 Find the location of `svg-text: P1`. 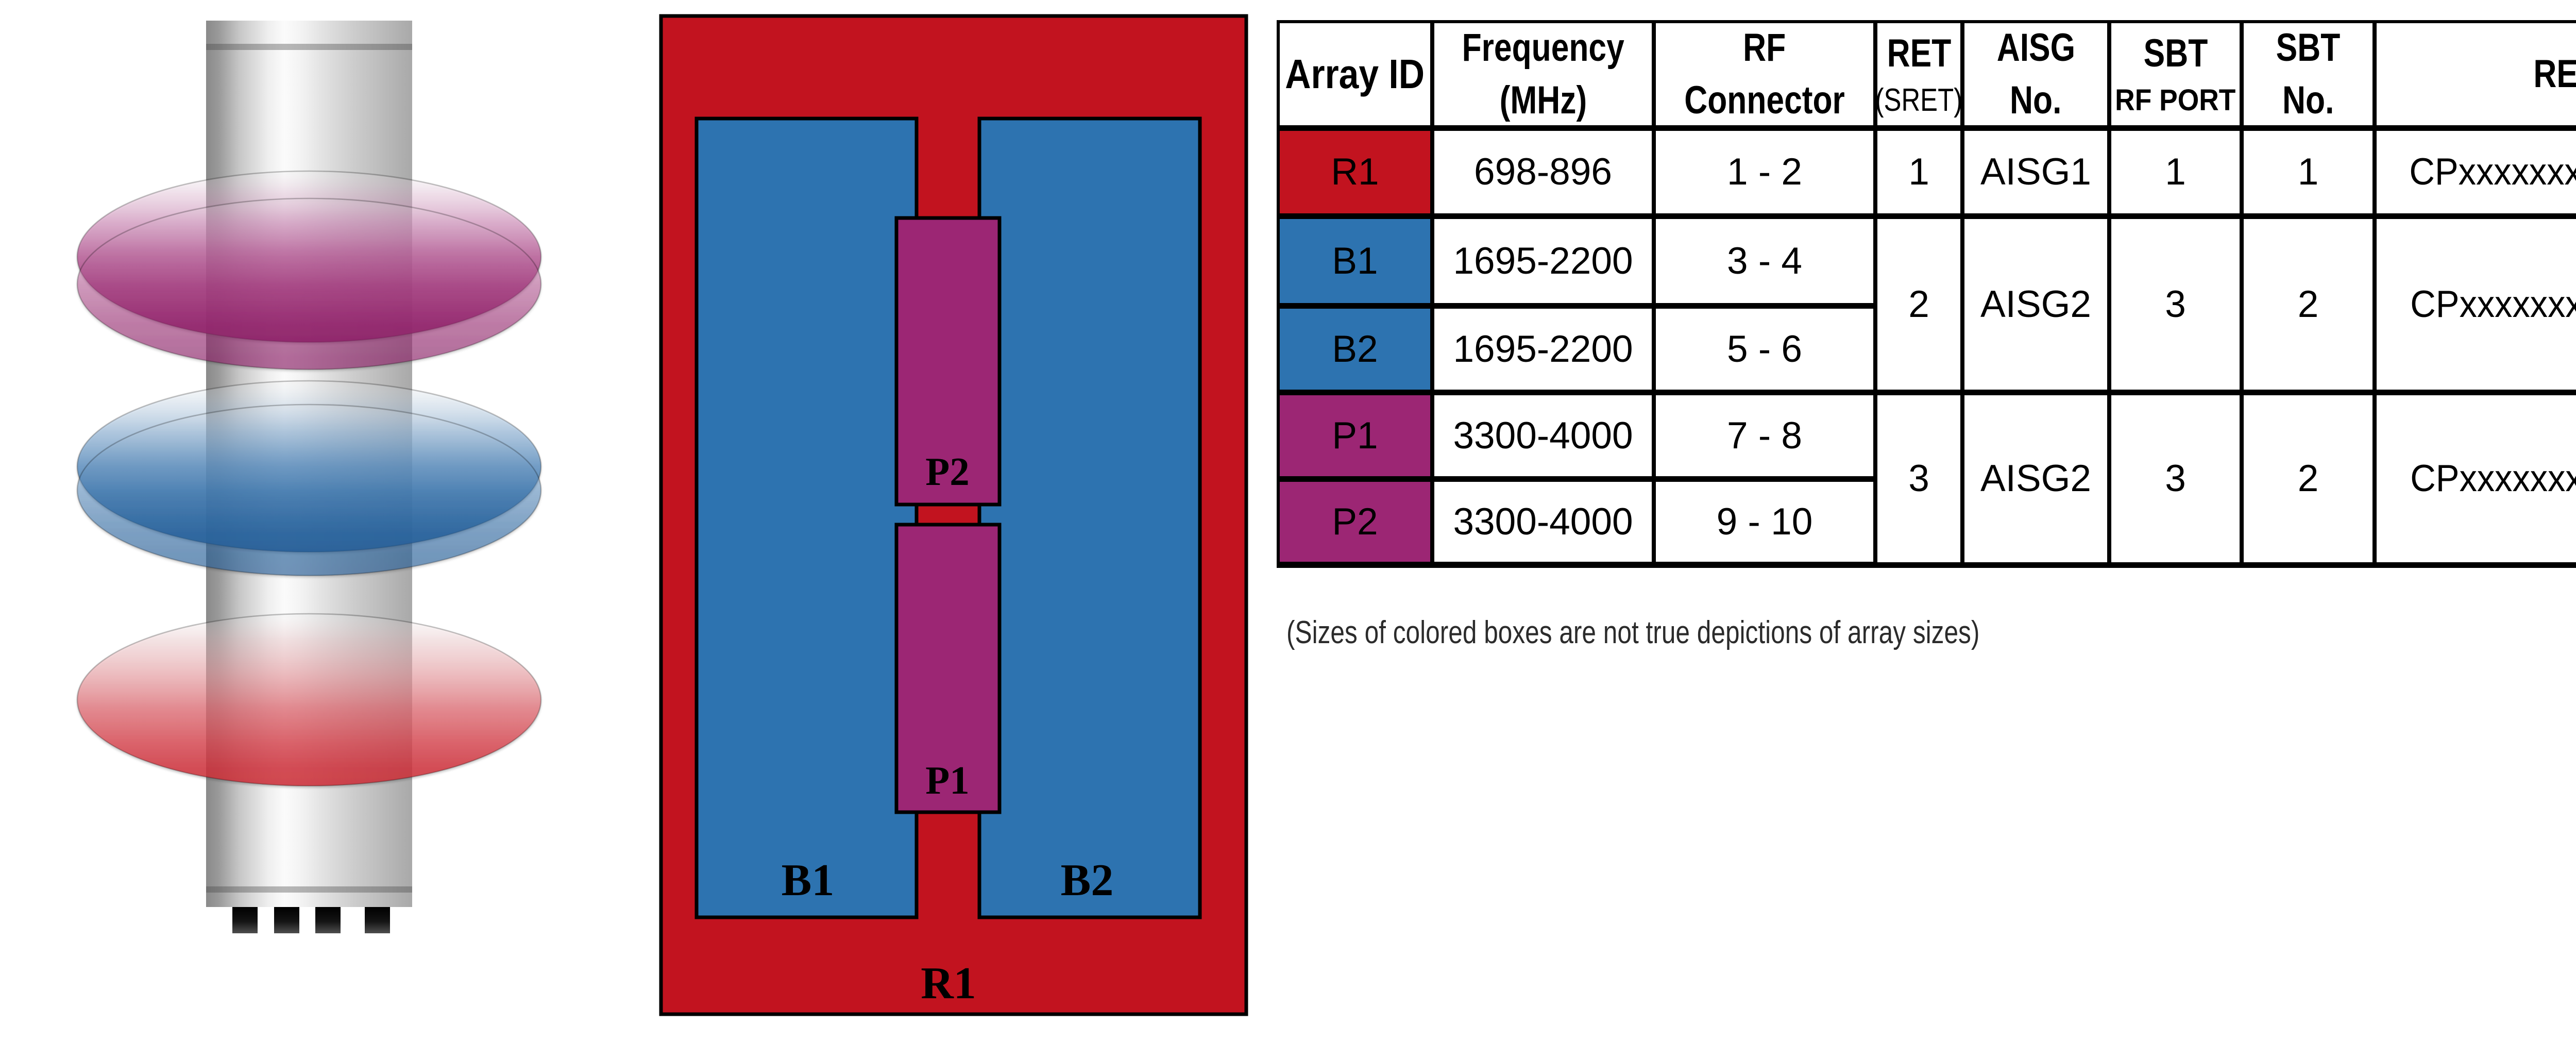

svg-text: P1 is located at coordinates (947, 780).